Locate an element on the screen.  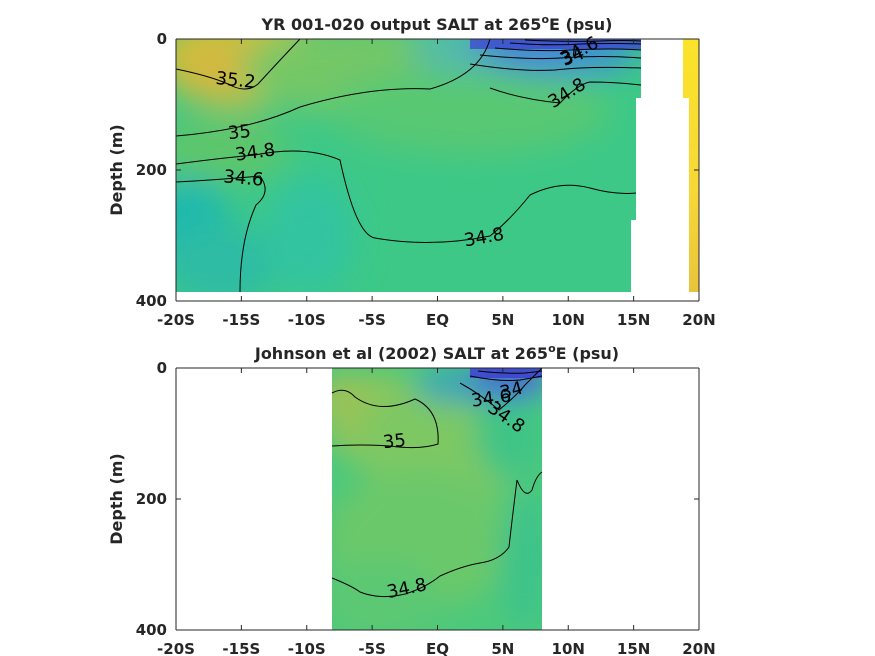
salinity-field-observations is located at coordinates (437, 499).